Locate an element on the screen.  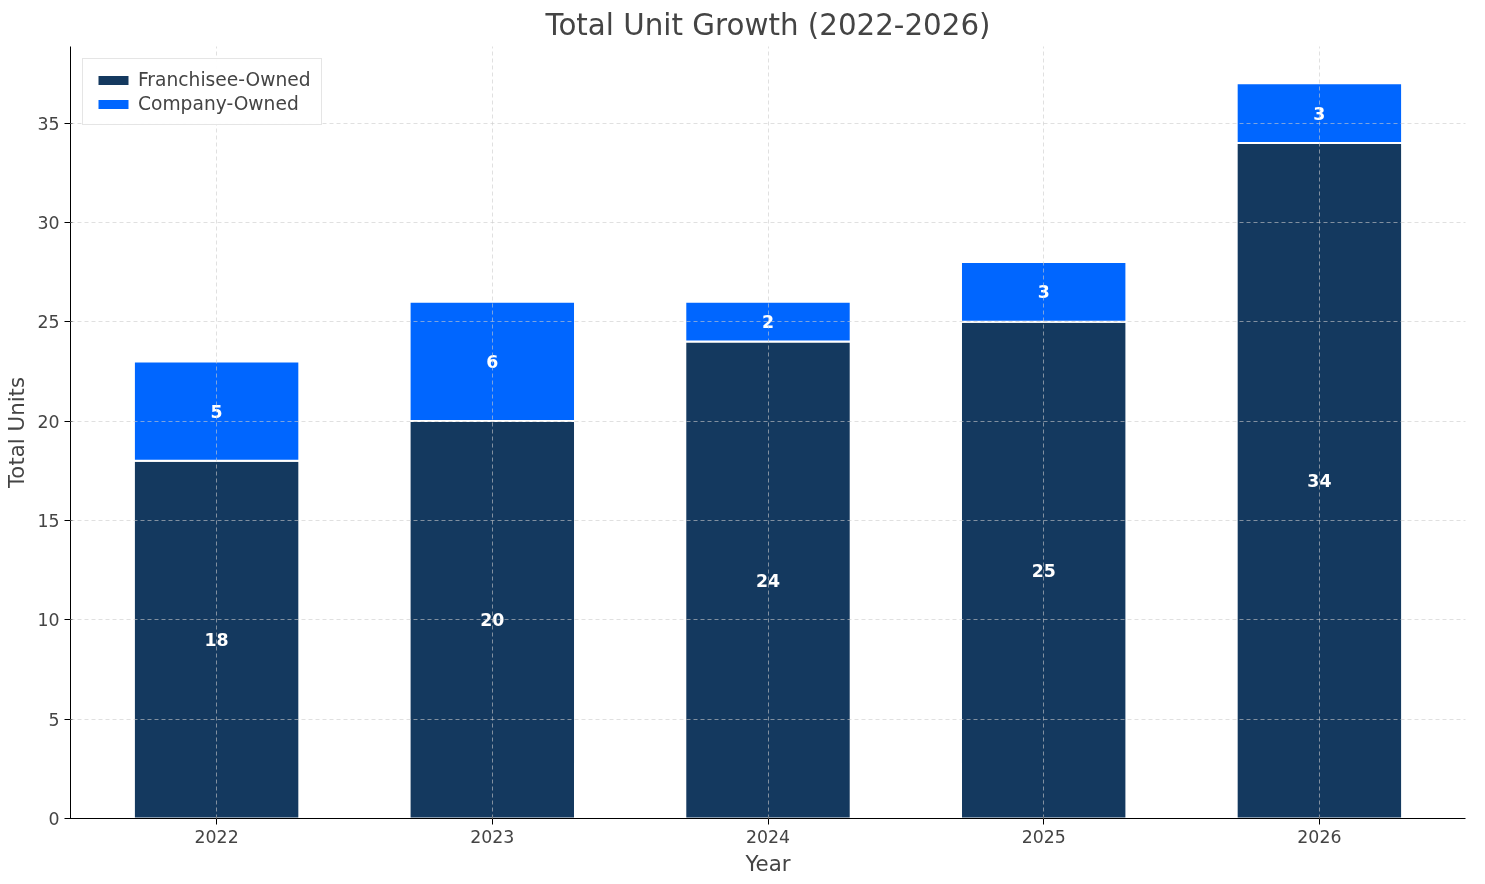
y-tick-label: 5 is located at coordinates (54, 719).